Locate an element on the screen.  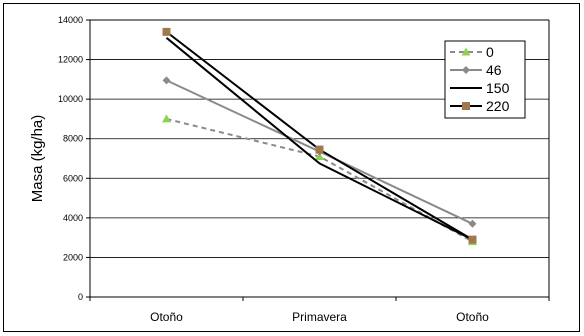
x-tick-label-0: Otoño is located at coordinates (166, 317).